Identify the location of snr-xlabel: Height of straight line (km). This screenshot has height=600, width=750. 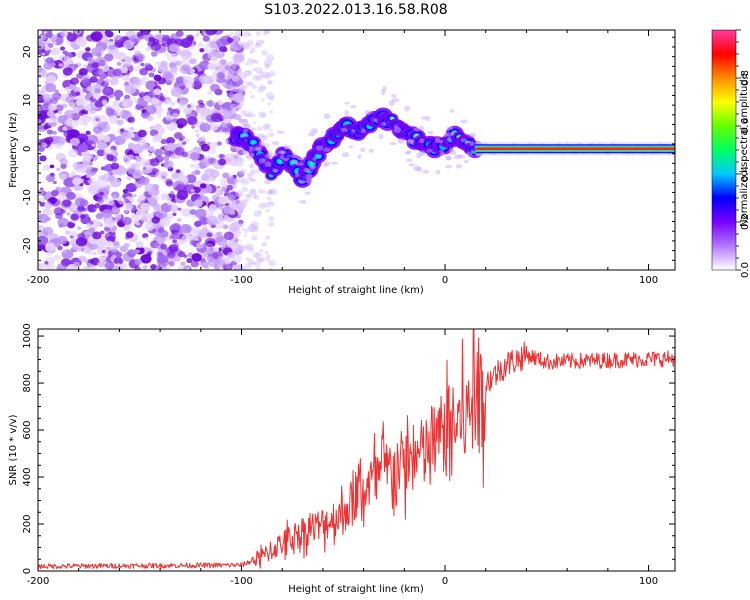
(356, 589).